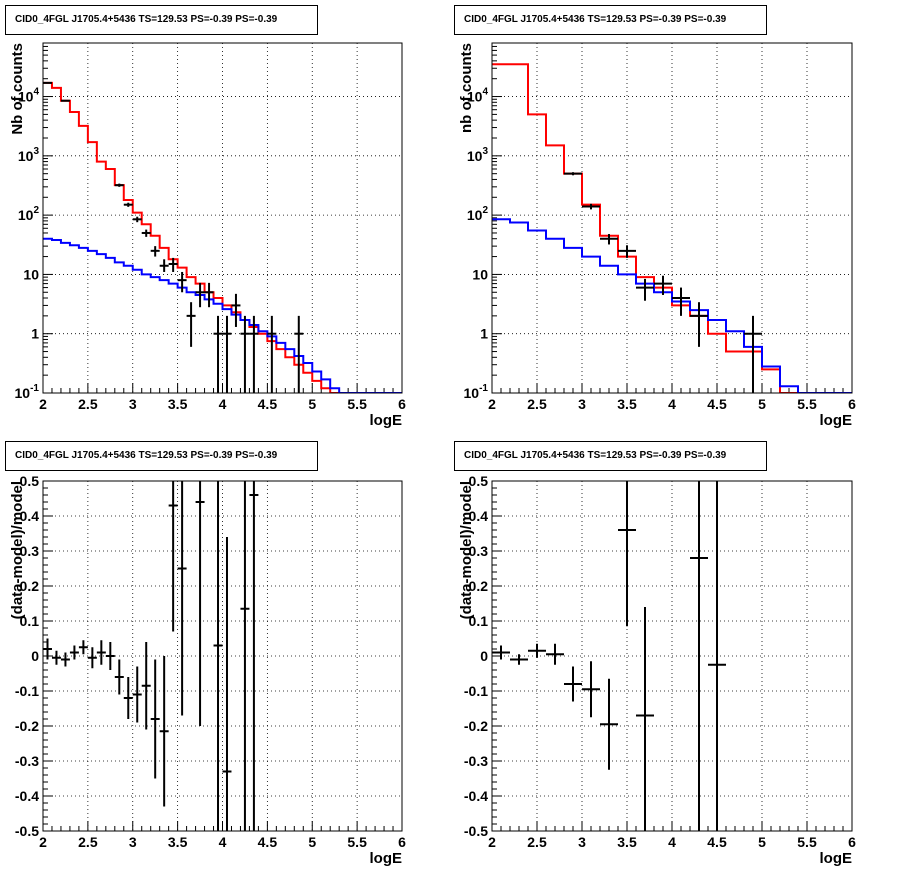  I want to click on y-tick-label: 1, so click(484, 334).